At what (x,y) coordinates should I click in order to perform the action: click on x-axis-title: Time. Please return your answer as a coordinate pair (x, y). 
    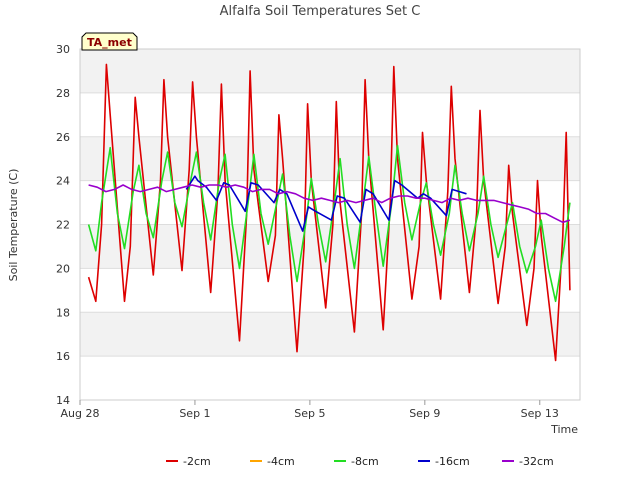
    Looking at the image, I should click on (564, 429).